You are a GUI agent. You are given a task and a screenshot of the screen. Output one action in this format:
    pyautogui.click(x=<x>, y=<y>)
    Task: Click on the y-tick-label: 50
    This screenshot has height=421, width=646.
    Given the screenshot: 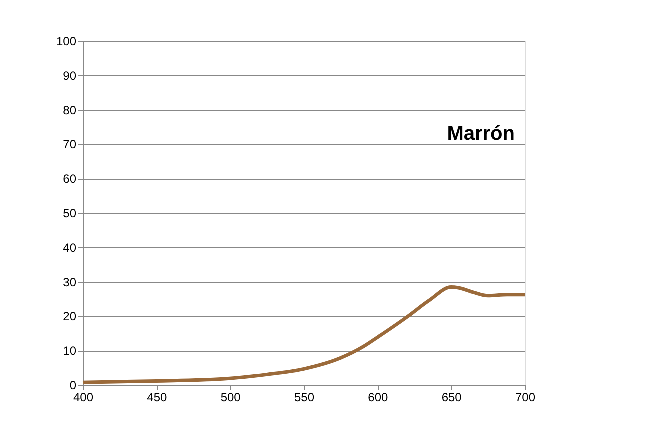 What is the action you would take?
    pyautogui.click(x=70, y=213)
    